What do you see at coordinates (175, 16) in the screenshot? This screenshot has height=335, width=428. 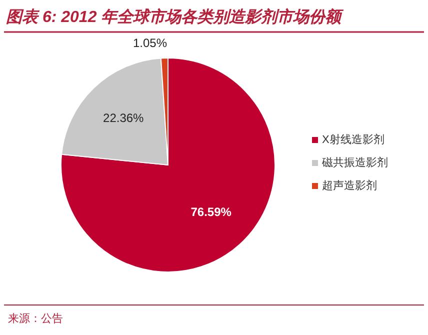 I see `chart-title: 图表 6: 2012 年全球市场各类别造影剂市场份额` at bounding box center [175, 16].